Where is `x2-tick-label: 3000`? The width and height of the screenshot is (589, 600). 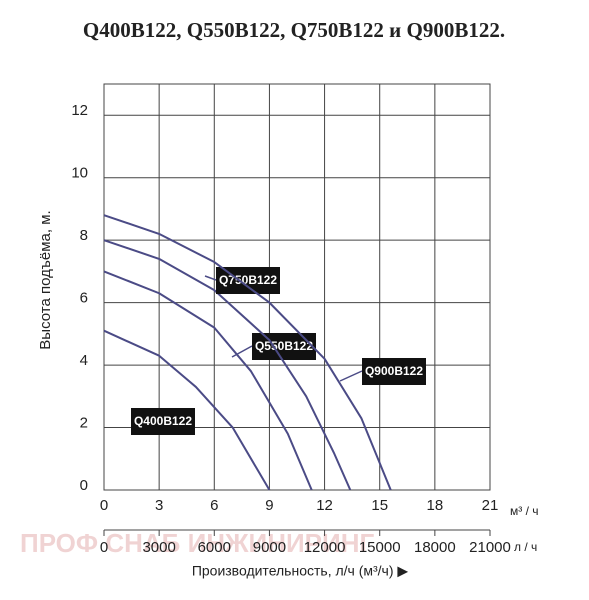
x2-tick-label: 3000 is located at coordinates (158, 547).